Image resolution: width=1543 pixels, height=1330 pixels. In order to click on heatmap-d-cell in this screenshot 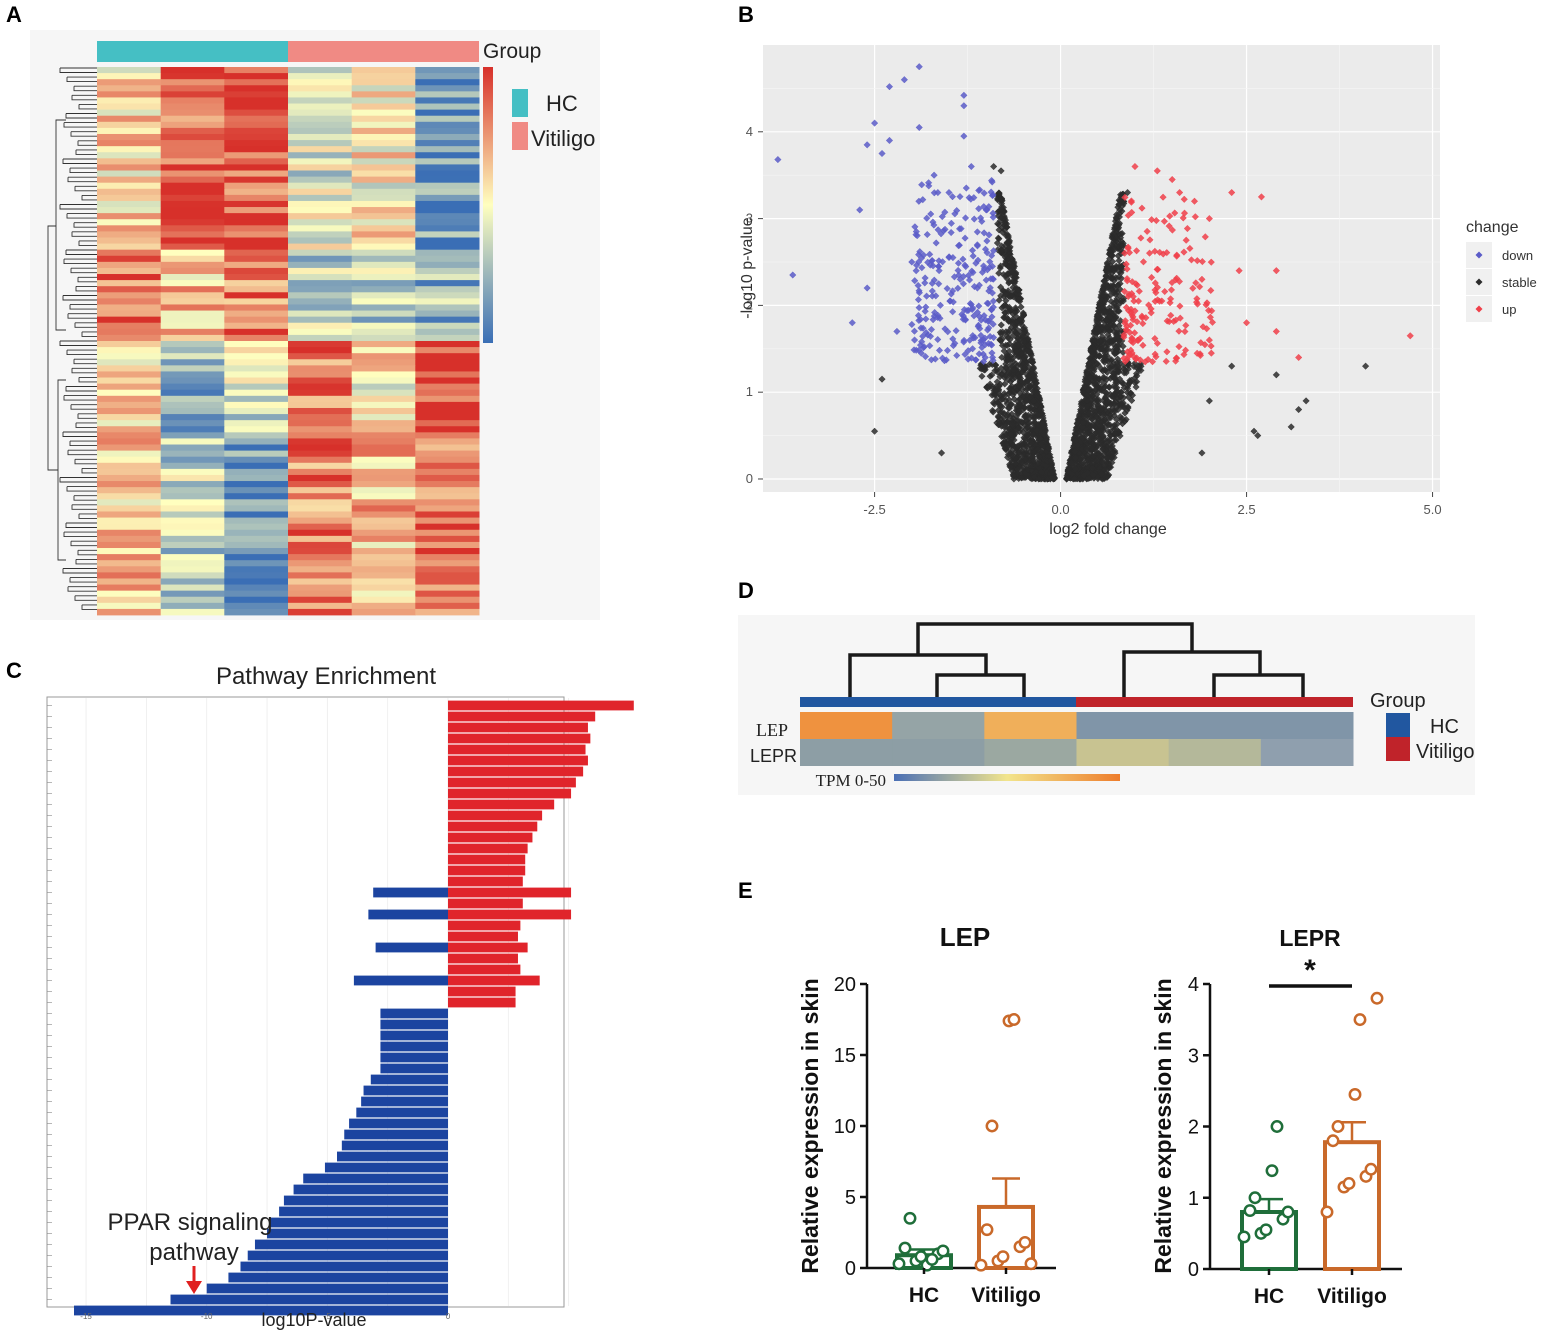, I will do `click(1215, 725)`.